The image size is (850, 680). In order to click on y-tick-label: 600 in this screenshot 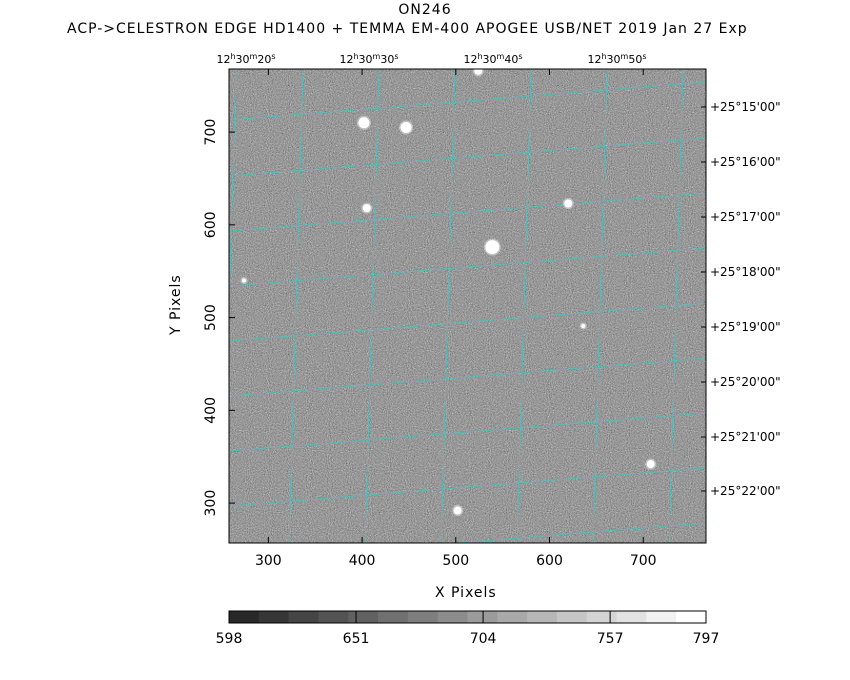, I will do `click(211, 224)`.